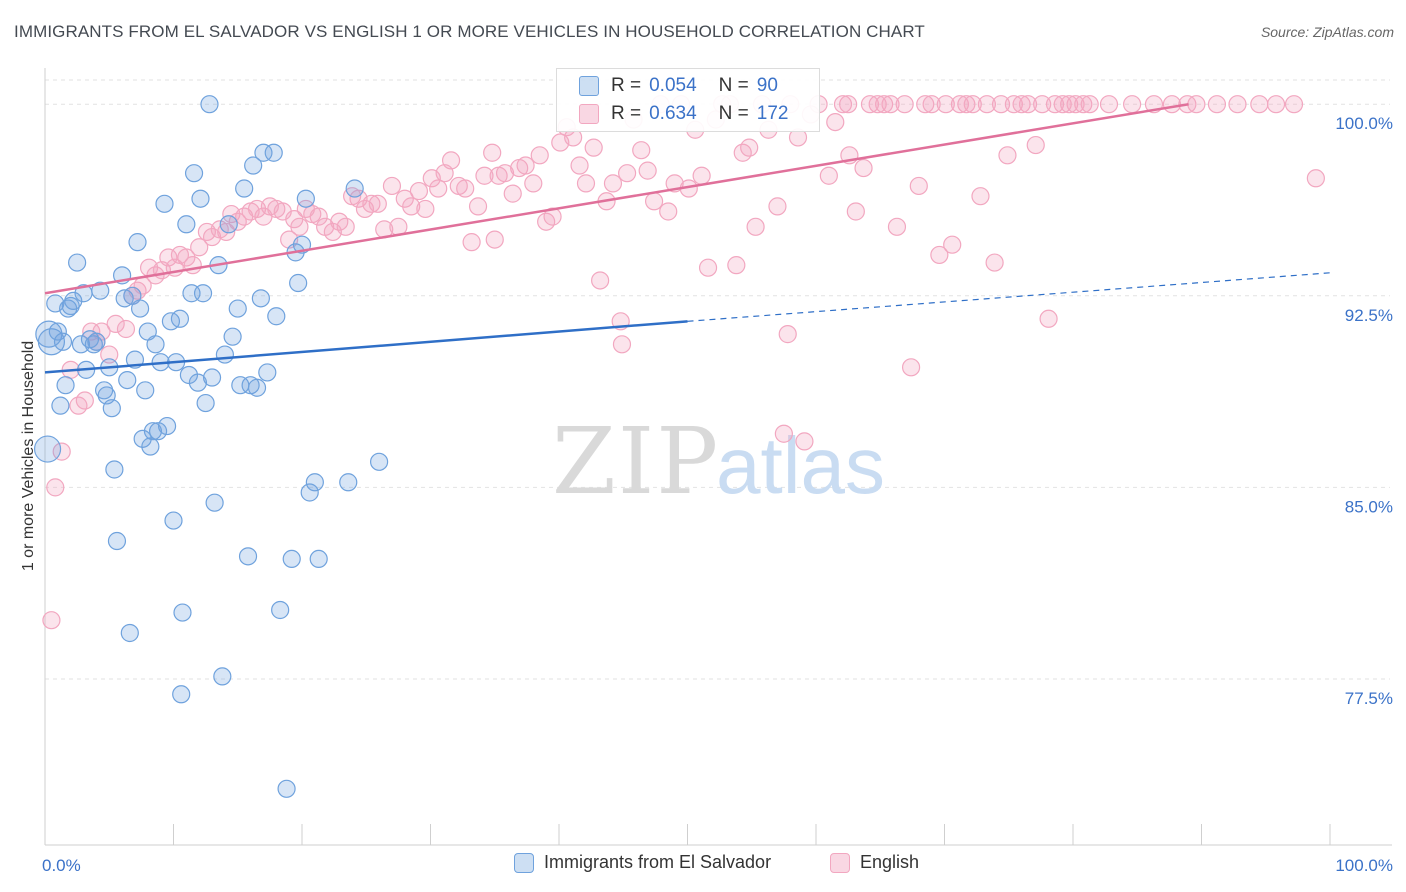  What do you see at coordinates (1009, 297) in the screenshot?
I see `trend-line-el-salvador-projection` at bounding box center [1009, 297].